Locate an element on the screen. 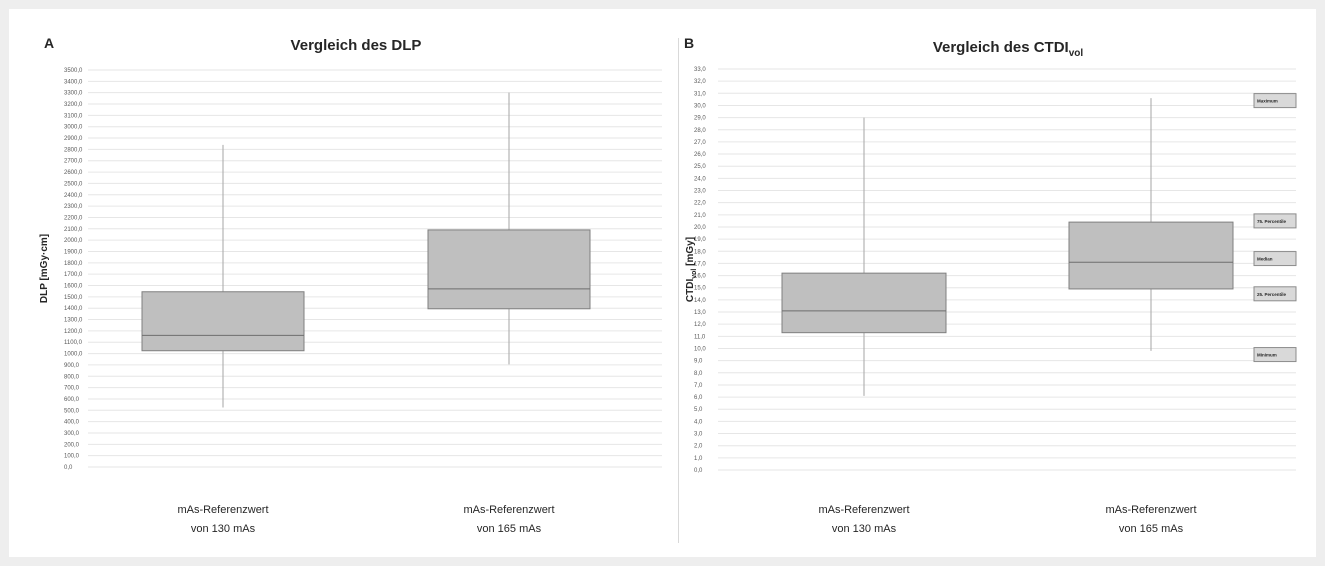 The image size is (1325, 566). y-tick-label: 900,0 is located at coordinates (72, 366).